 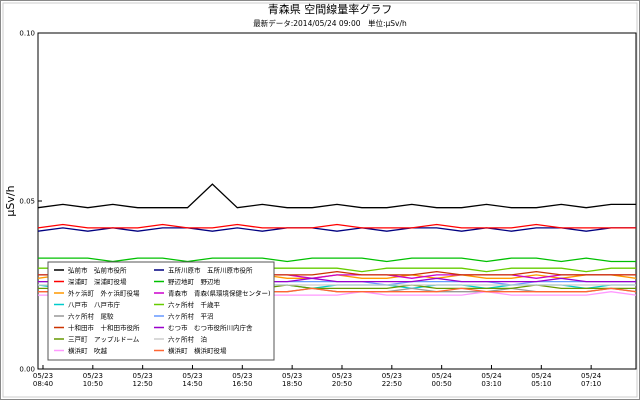 I want to click on x-tick-label: 07:10, so click(x=591, y=384).